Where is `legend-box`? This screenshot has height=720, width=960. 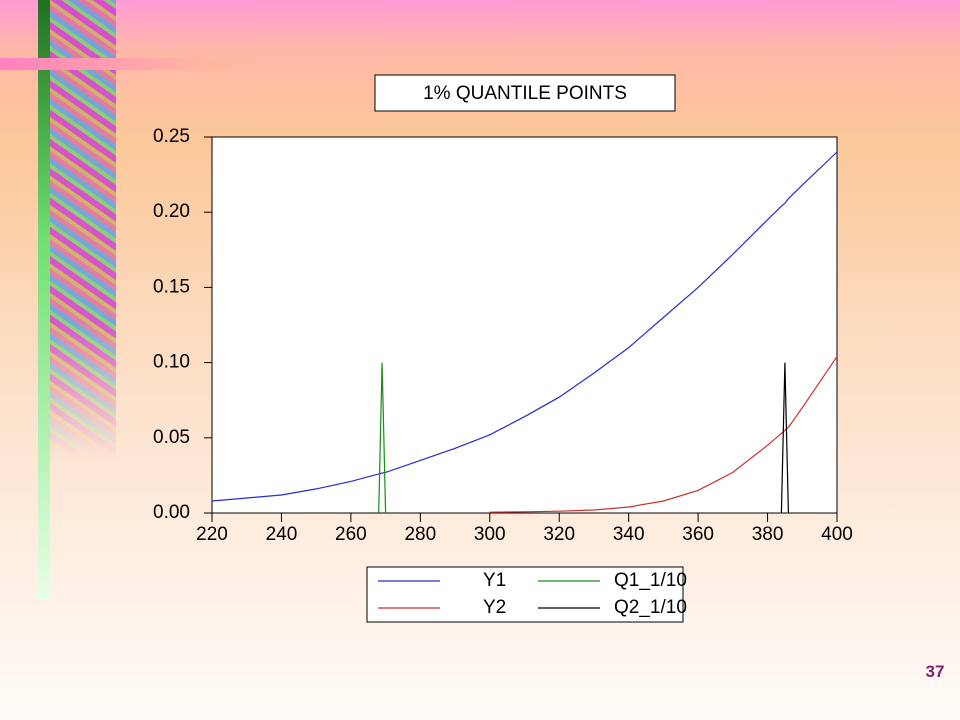
legend-box is located at coordinates (525, 594).